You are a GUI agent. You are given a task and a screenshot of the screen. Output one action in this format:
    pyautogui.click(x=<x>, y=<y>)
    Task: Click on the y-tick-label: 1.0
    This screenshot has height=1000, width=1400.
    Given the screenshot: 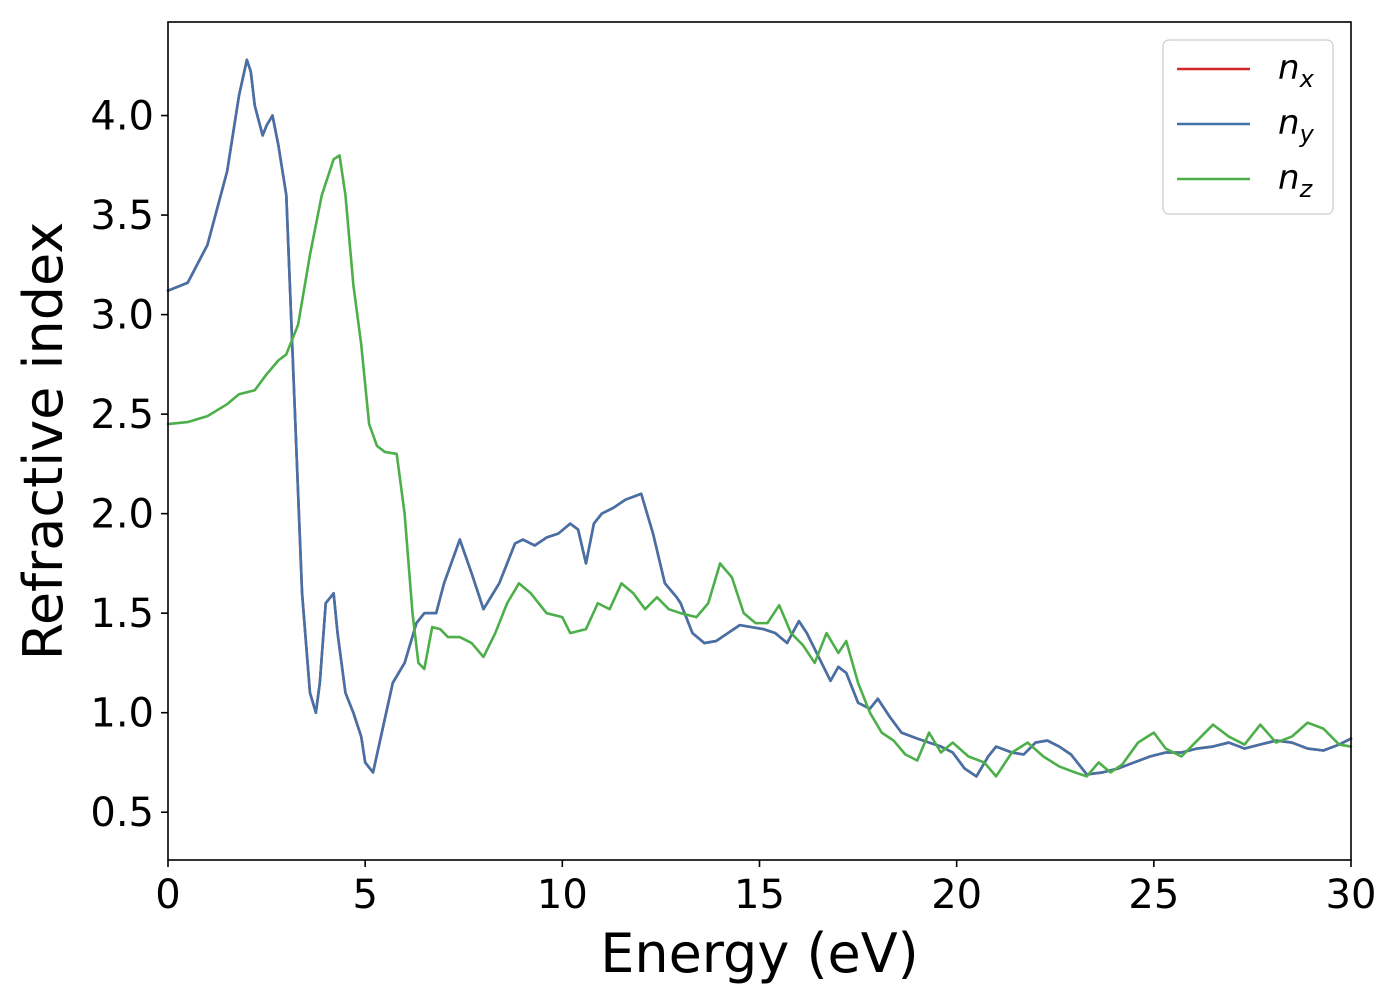 What is the action you would take?
    pyautogui.click(x=122, y=714)
    